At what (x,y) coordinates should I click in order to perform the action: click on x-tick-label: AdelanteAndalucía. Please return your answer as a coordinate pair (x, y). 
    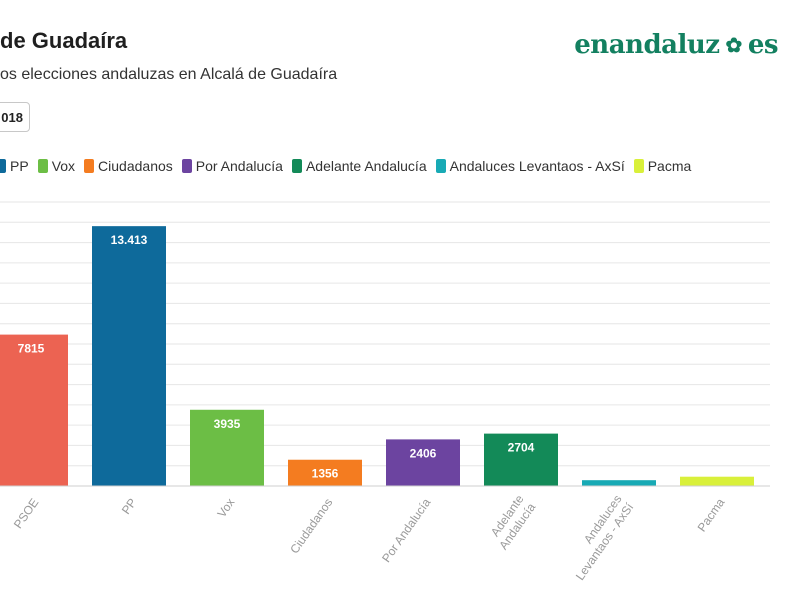
    Looking at the image, I should click on (511, 522).